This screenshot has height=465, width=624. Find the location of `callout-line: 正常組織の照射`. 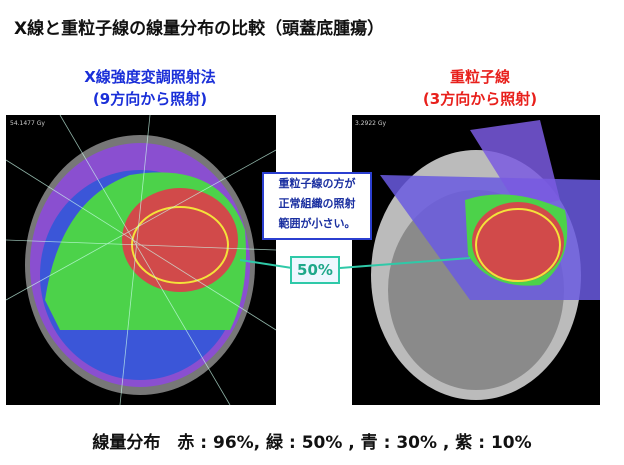

callout-line: 正常組織の照射 is located at coordinates (317, 203).